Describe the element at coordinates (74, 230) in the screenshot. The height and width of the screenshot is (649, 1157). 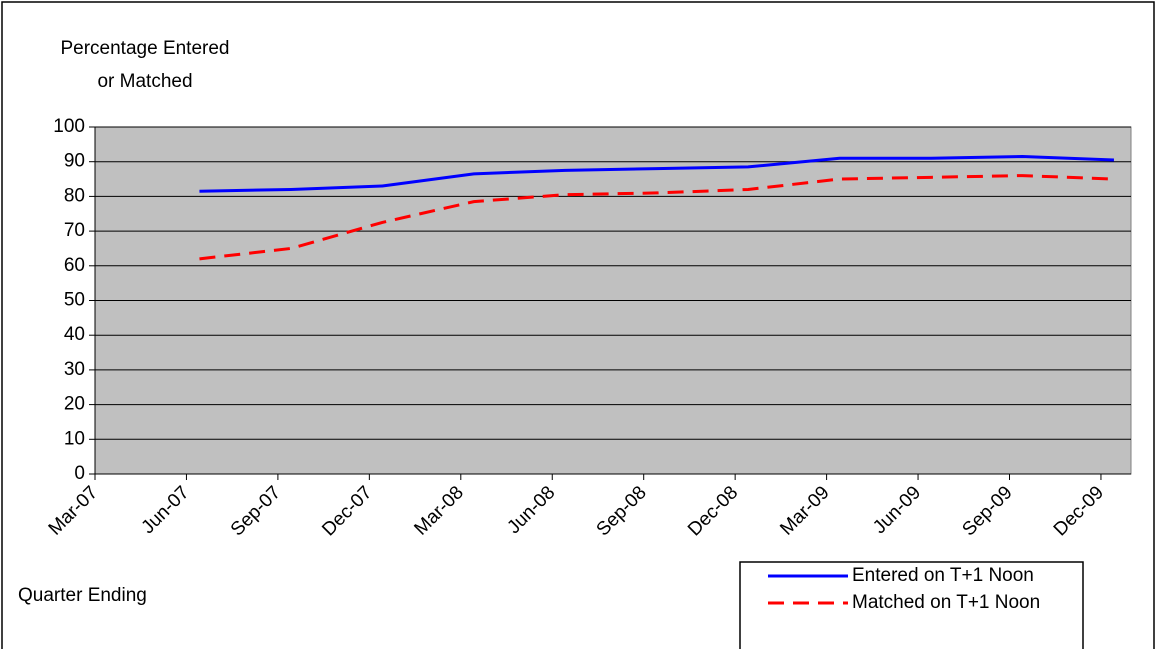
I see `y-tick-label: 70` at that location.